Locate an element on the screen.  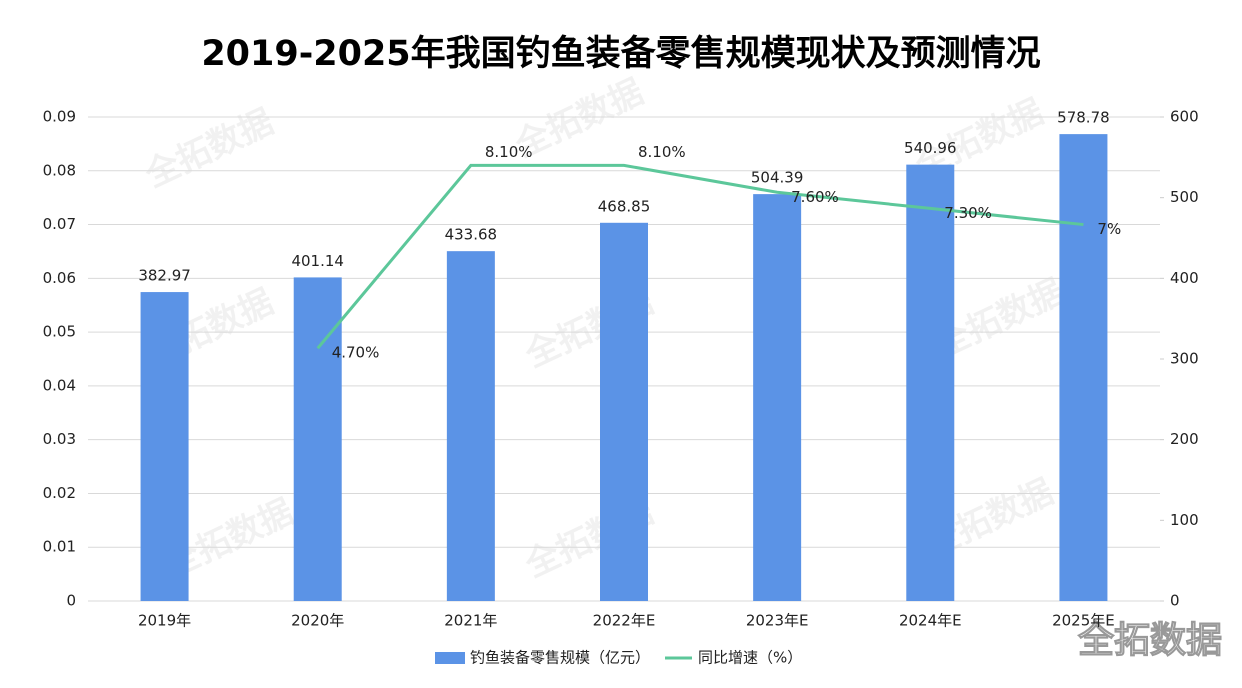
watermark: 全拓数据 is located at coordinates (208, 149).